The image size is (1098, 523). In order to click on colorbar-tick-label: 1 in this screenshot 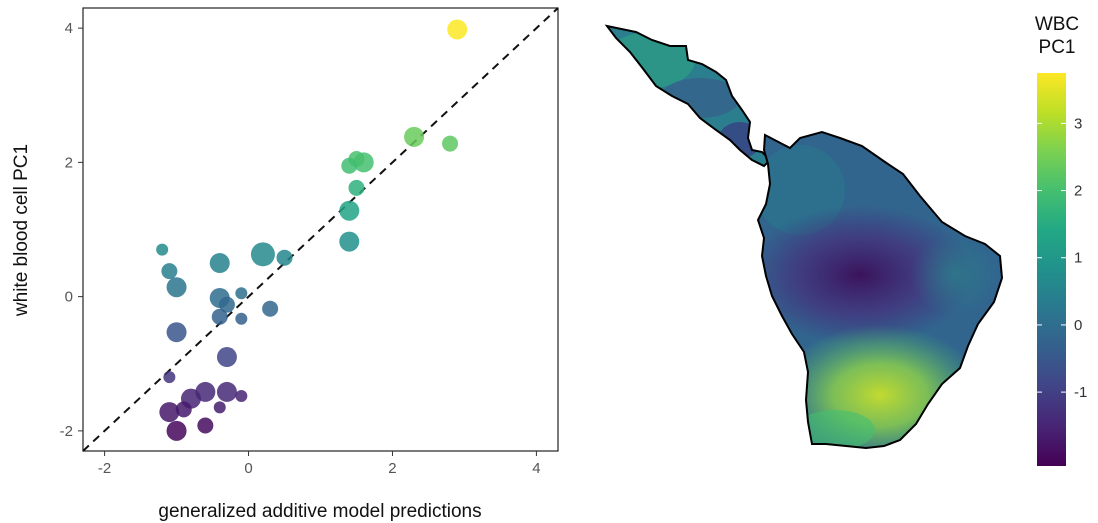, I will do `click(1078, 258)`.